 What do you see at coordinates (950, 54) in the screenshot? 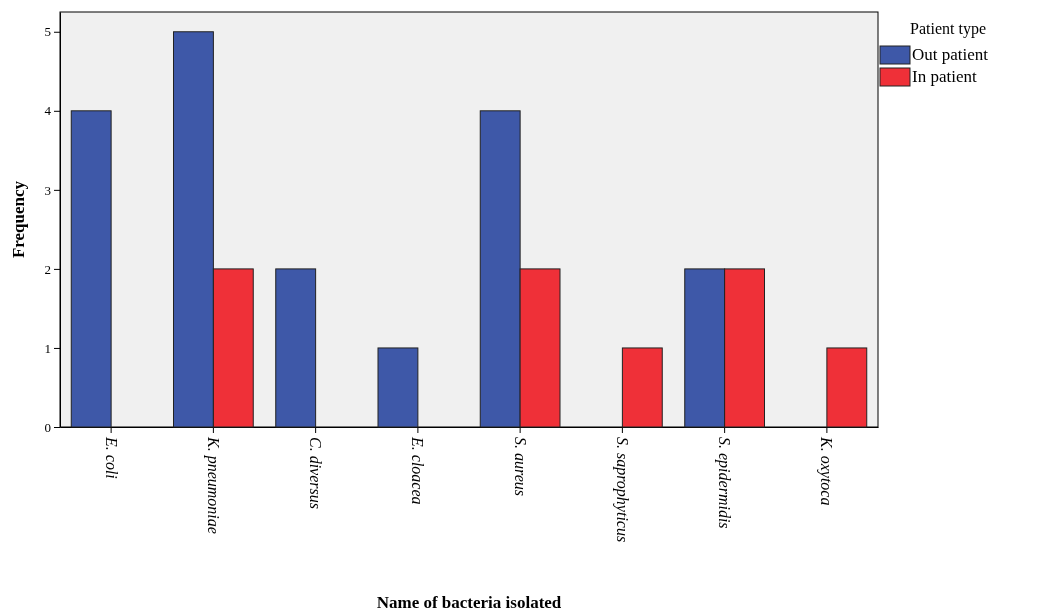
I see `legend-label: Out patient` at bounding box center [950, 54].